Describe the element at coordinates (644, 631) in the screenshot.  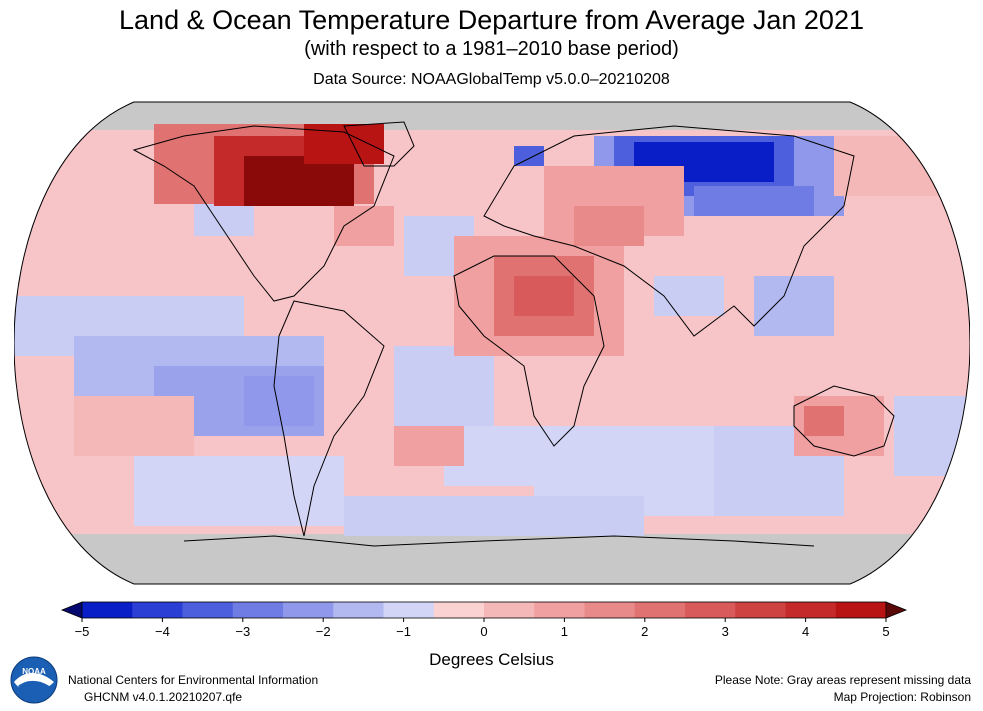
I see `colorbar-tick-label: 2` at that location.